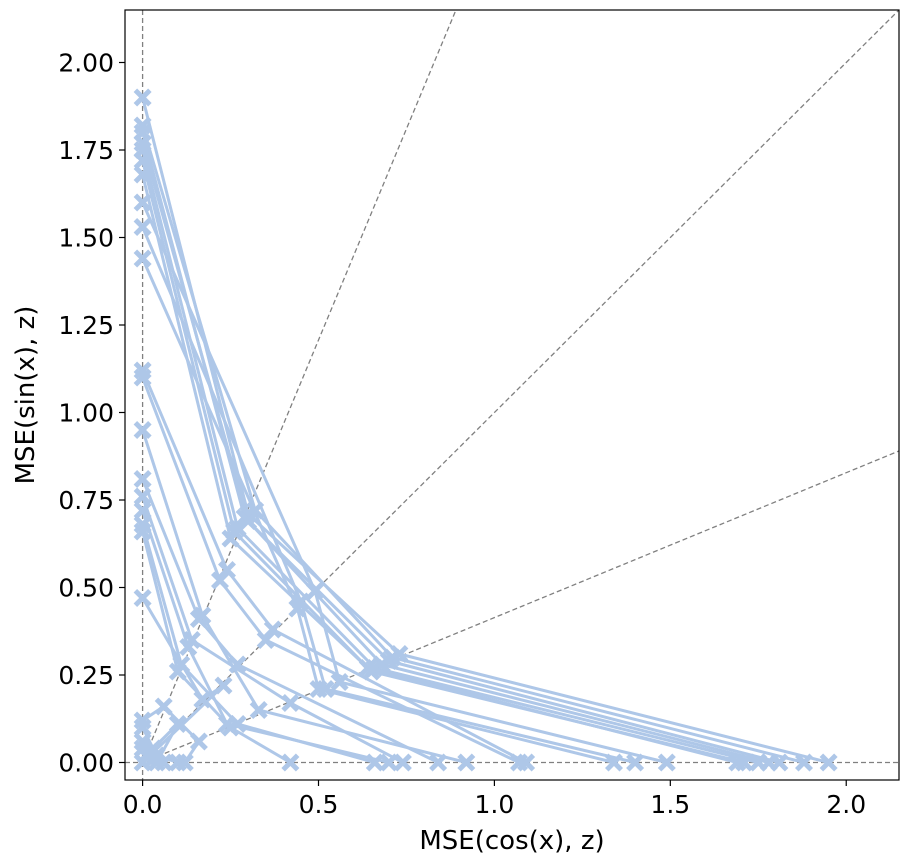 The image size is (909, 865). What do you see at coordinates (86, 150) in the screenshot?
I see `y-tick-label: 1.75` at bounding box center [86, 150].